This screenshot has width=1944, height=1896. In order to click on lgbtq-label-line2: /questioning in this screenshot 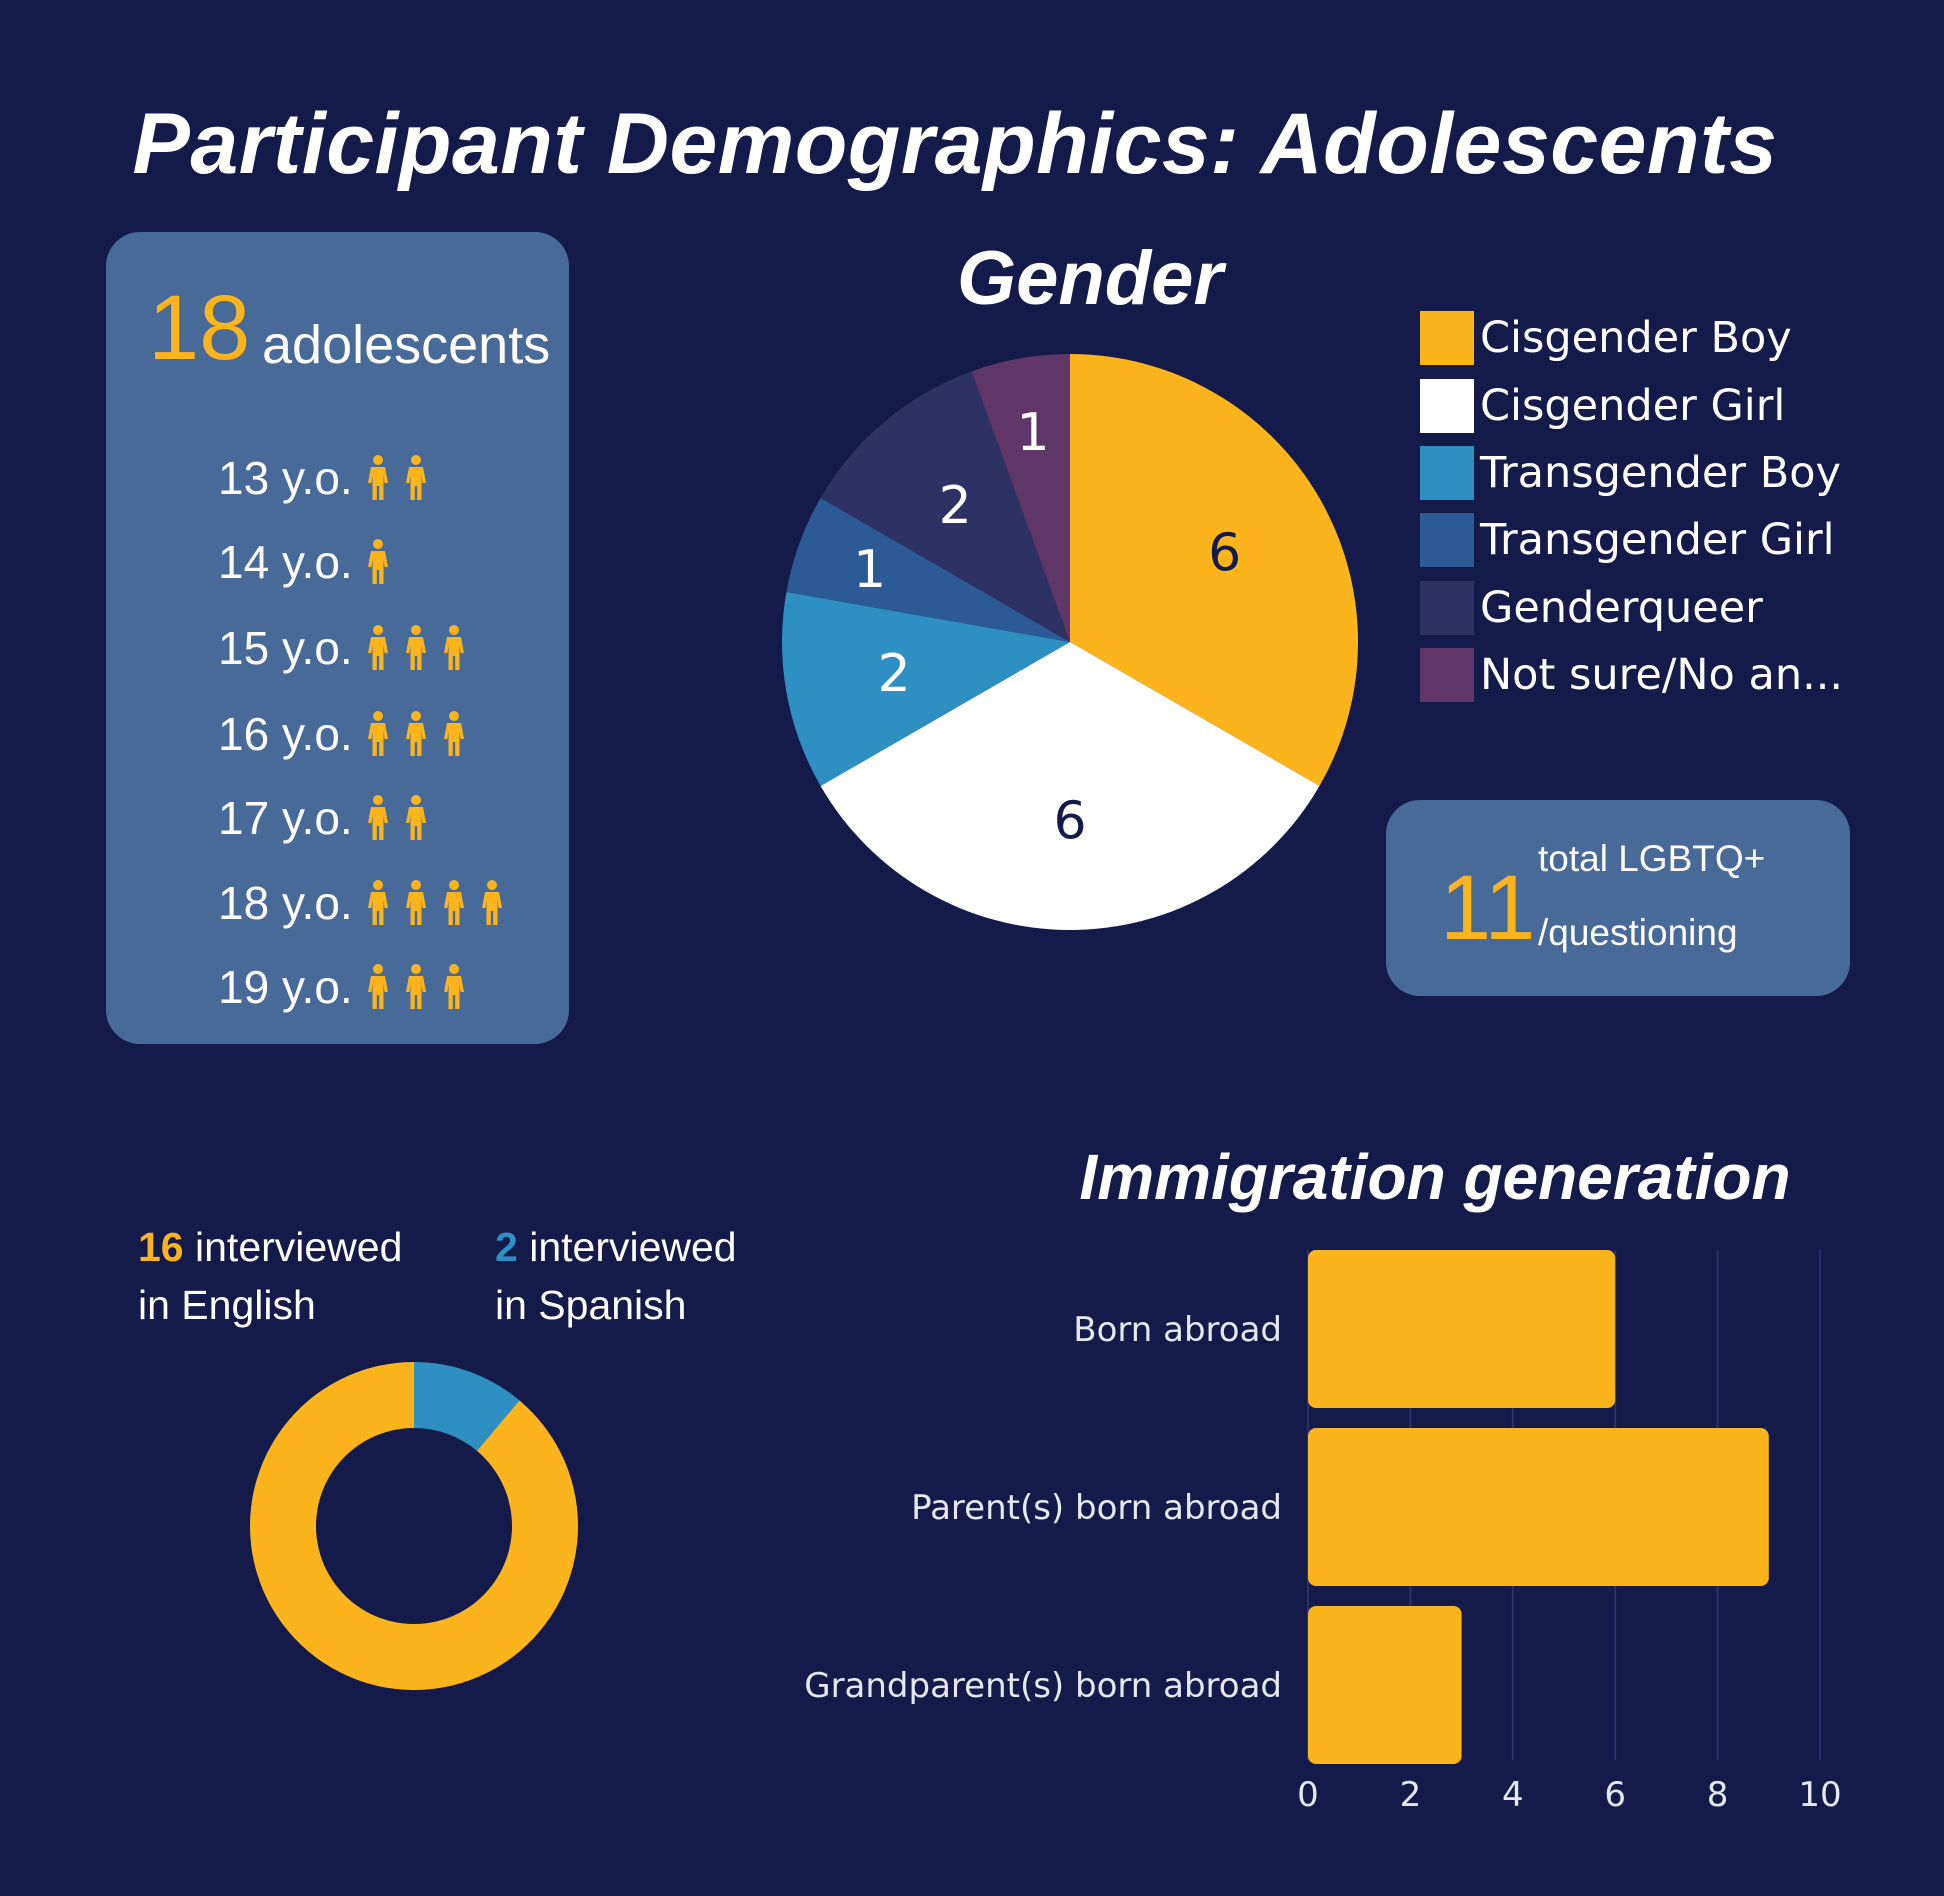, I will do `click(1638, 932)`.